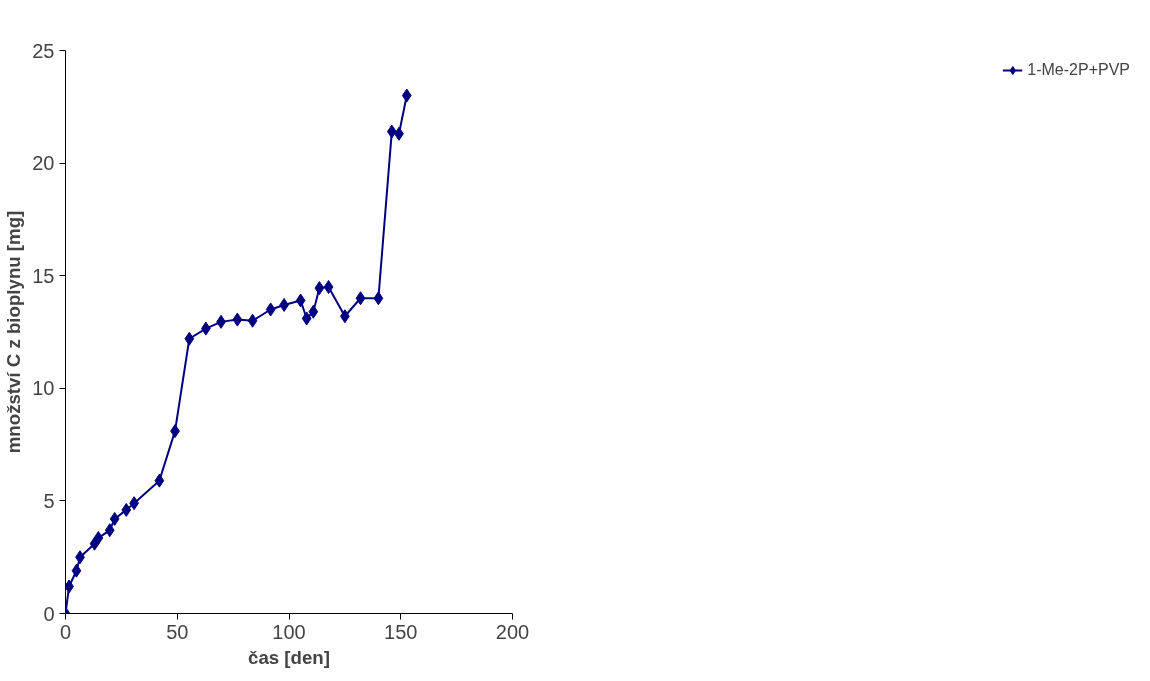  I want to click on x-tick-label: 200, so click(512, 631).